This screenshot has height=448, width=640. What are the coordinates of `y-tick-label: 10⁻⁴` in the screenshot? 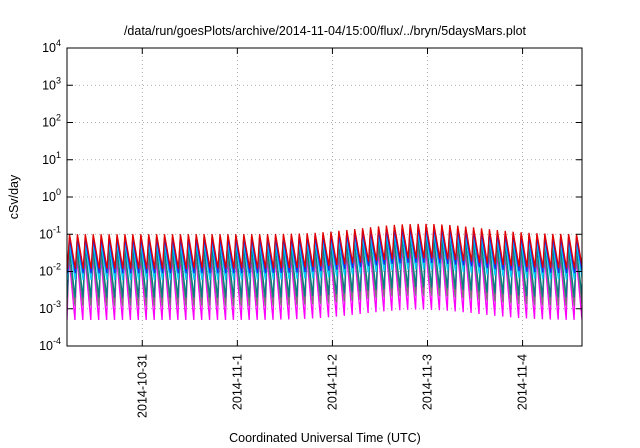 It's located at (50, 344).